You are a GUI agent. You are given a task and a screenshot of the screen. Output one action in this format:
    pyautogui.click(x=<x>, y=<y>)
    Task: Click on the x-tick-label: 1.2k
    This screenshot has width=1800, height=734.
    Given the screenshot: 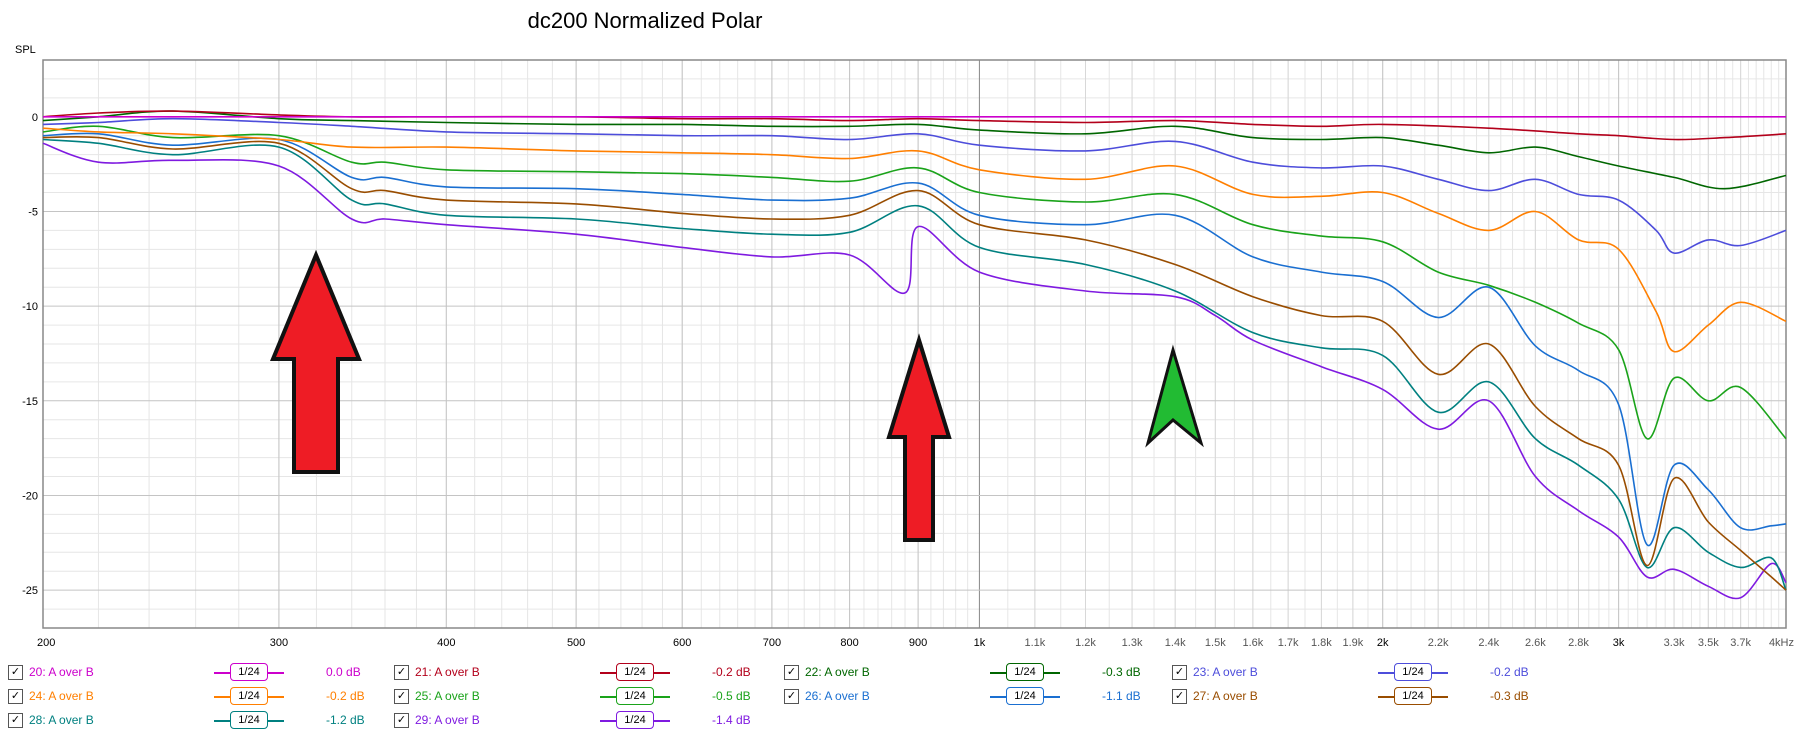 What is the action you would take?
    pyautogui.click(x=1085, y=643)
    